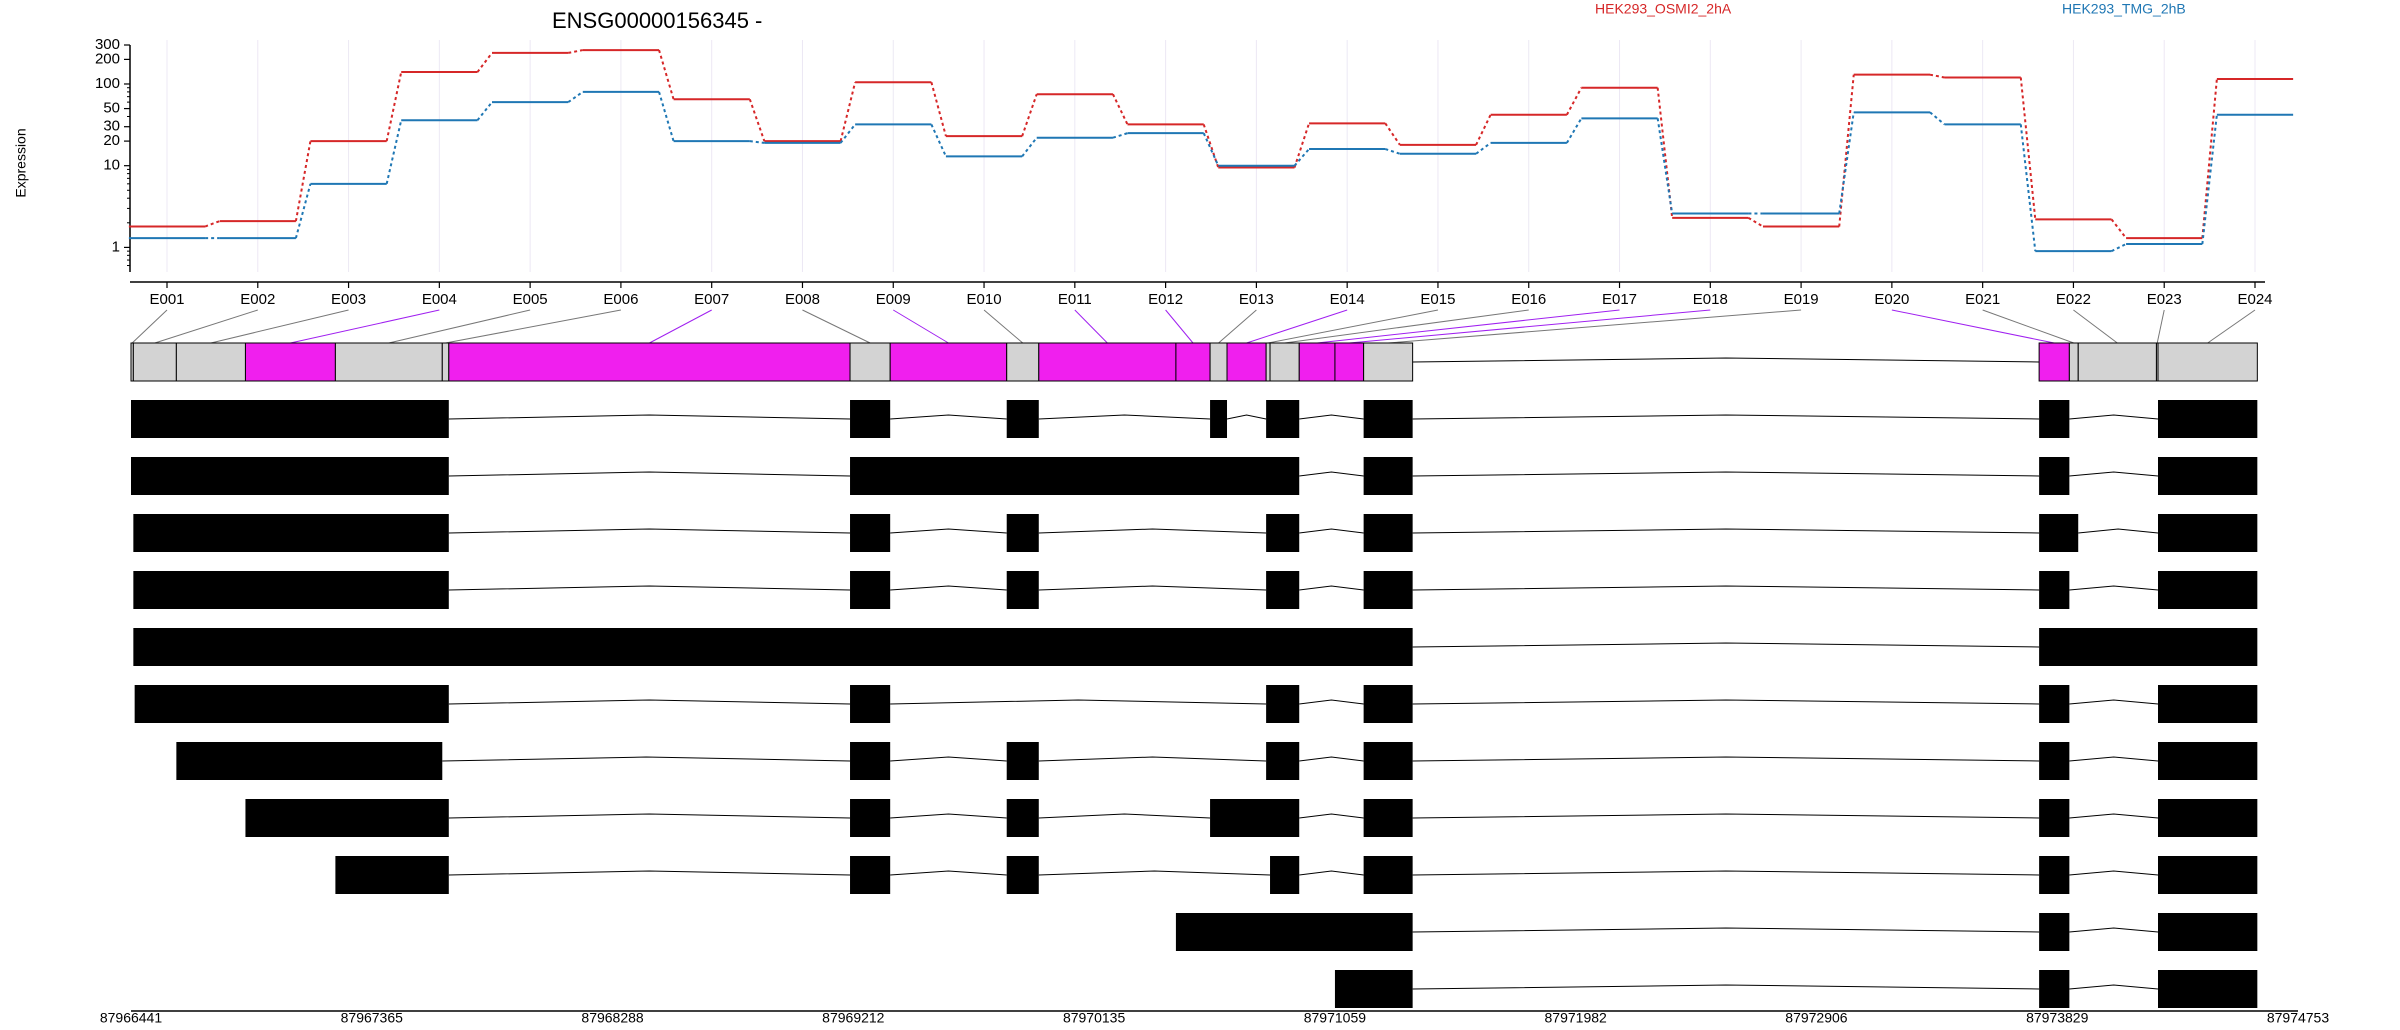 This screenshot has height=1030, width=2400. I want to click on x-tick-label: E015, so click(1437, 299).